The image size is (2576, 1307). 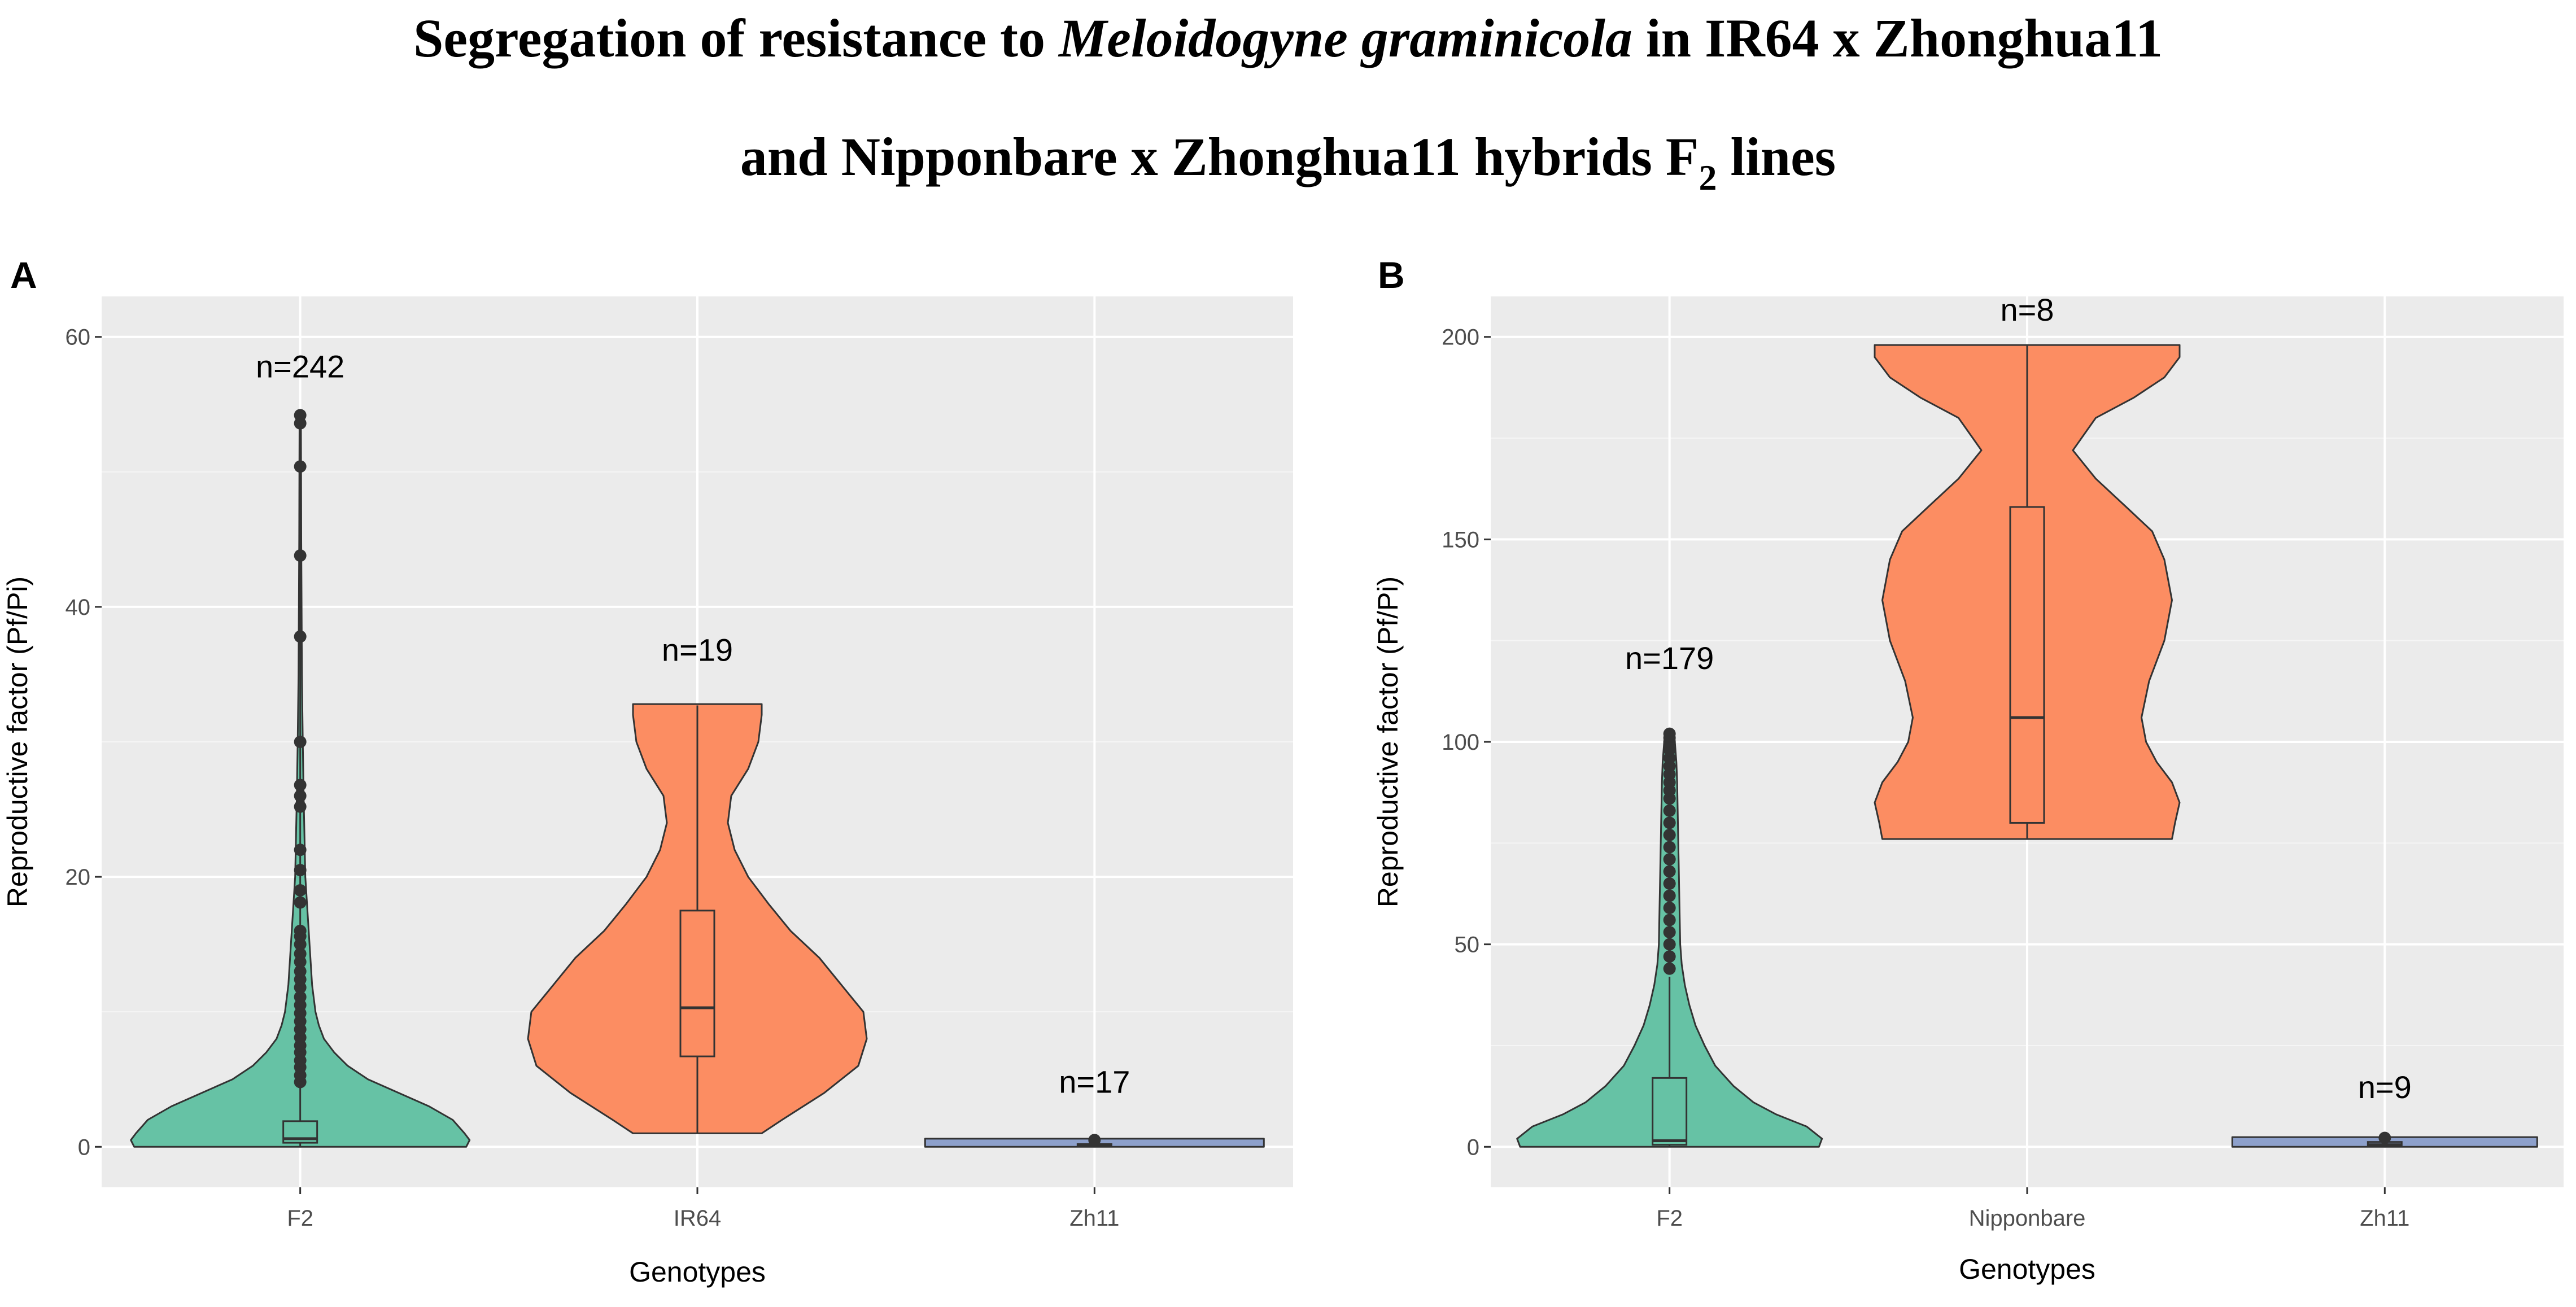 I want to click on panel-b-x-tick-label: Nipponbare, so click(x=2028, y=1218).